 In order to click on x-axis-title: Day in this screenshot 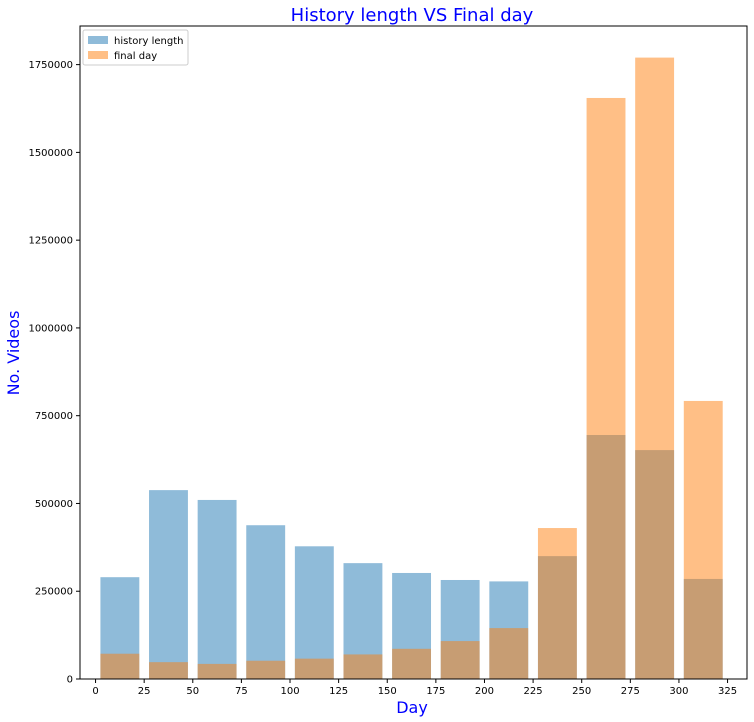, I will do `click(412, 707)`.